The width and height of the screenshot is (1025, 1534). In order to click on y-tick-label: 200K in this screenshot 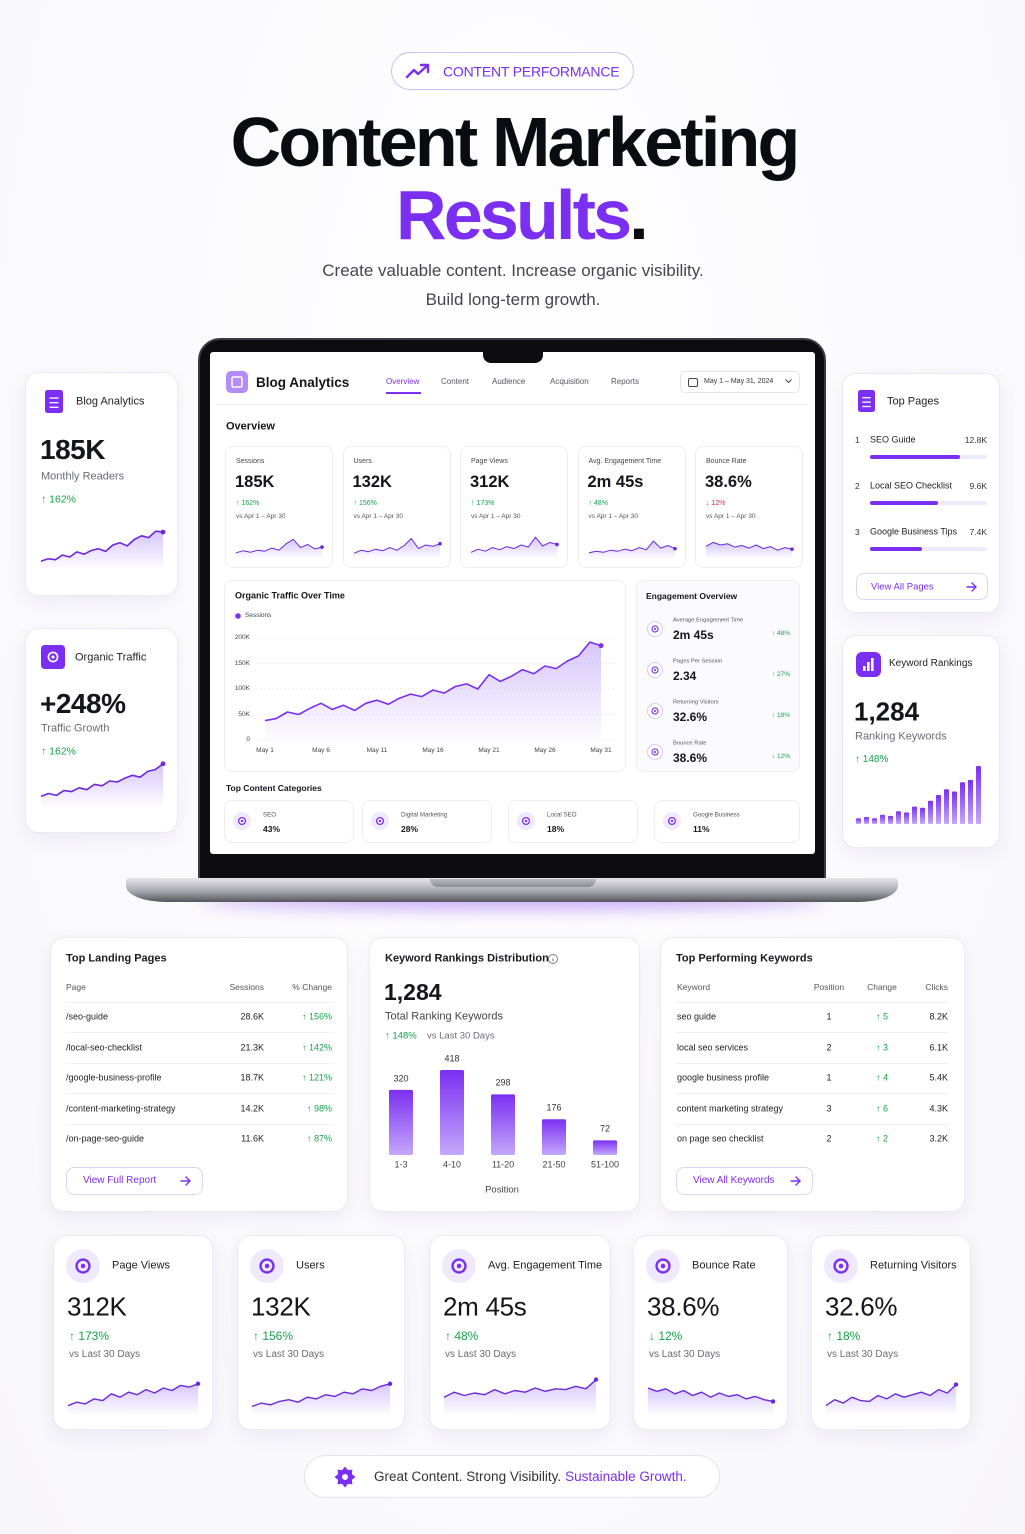, I will do `click(242, 638)`.